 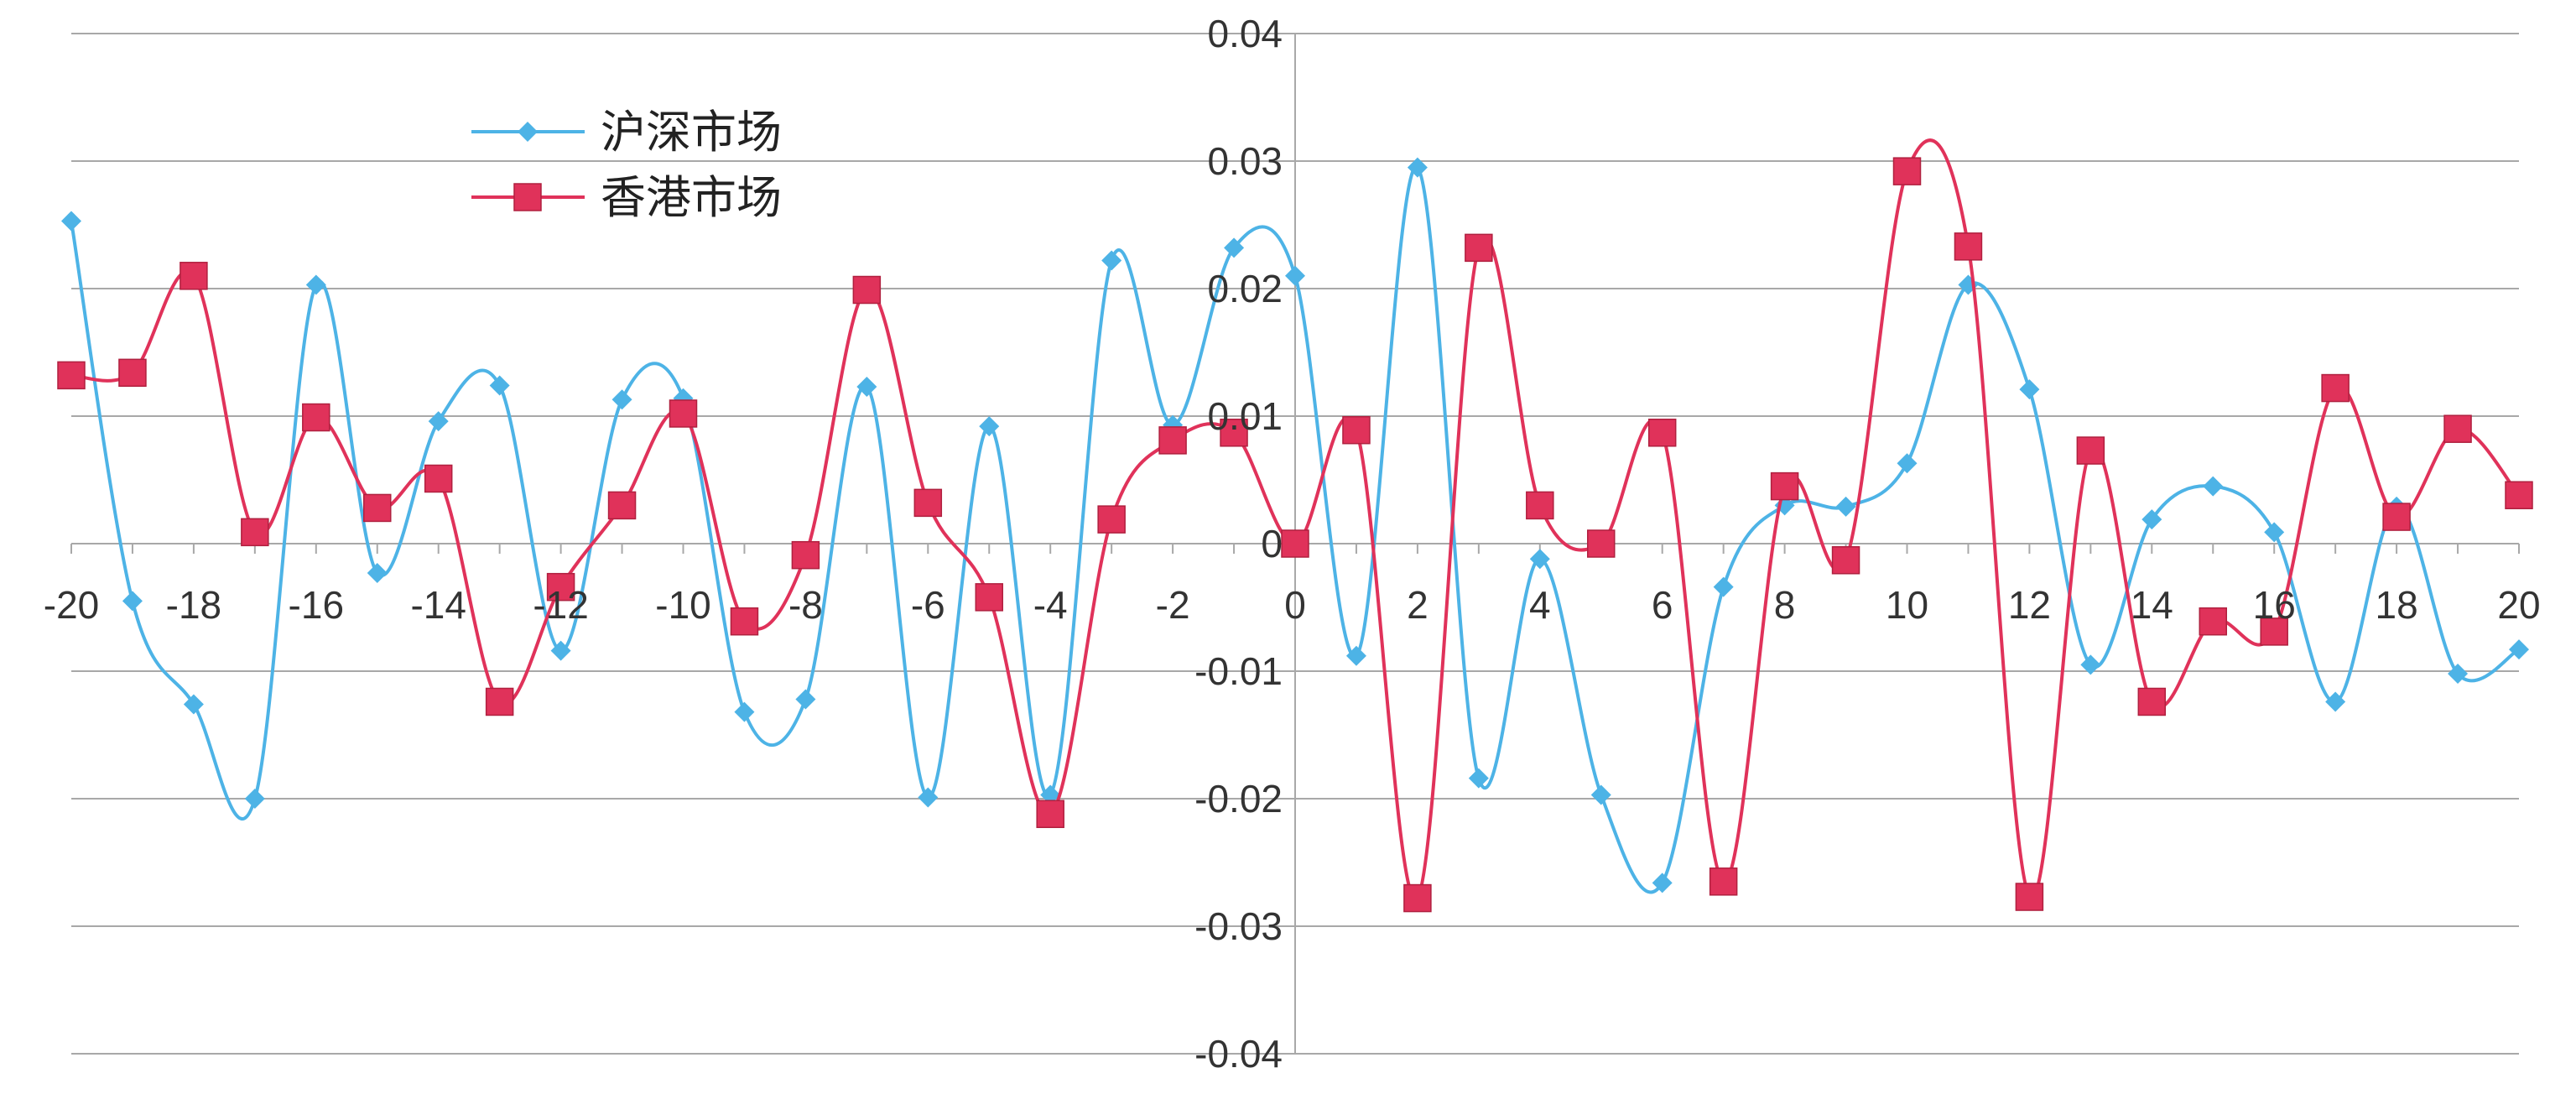 I want to click on y-tick-label: -0.01, so click(x=1238, y=671).